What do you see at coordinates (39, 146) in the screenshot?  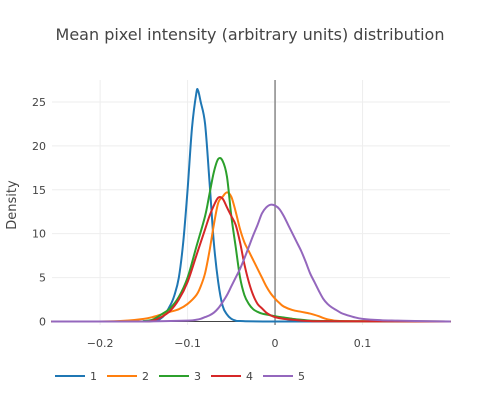 I see `y-tick-label: 20` at bounding box center [39, 146].